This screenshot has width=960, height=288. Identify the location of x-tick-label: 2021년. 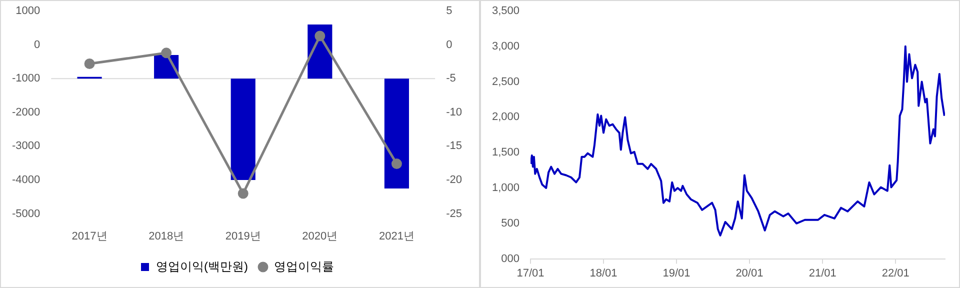
(396, 236).